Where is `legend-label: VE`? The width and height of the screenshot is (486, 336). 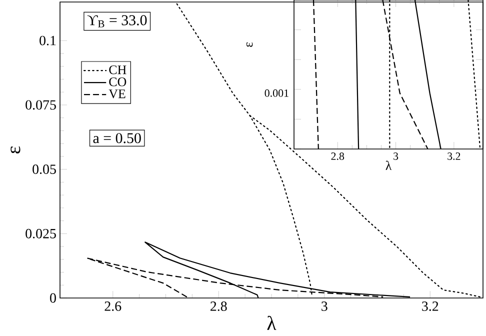
legend-label: VE is located at coordinates (117, 94).